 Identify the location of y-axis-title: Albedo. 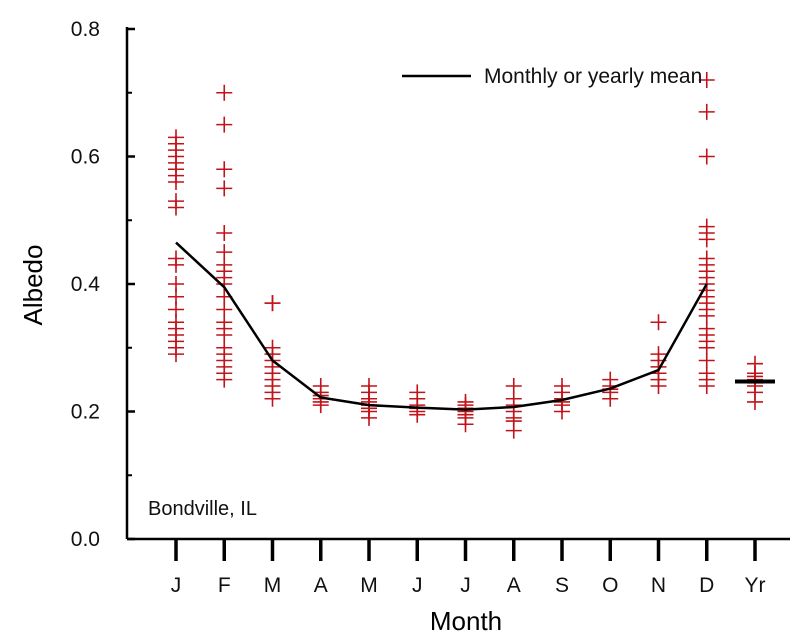
(33, 285).